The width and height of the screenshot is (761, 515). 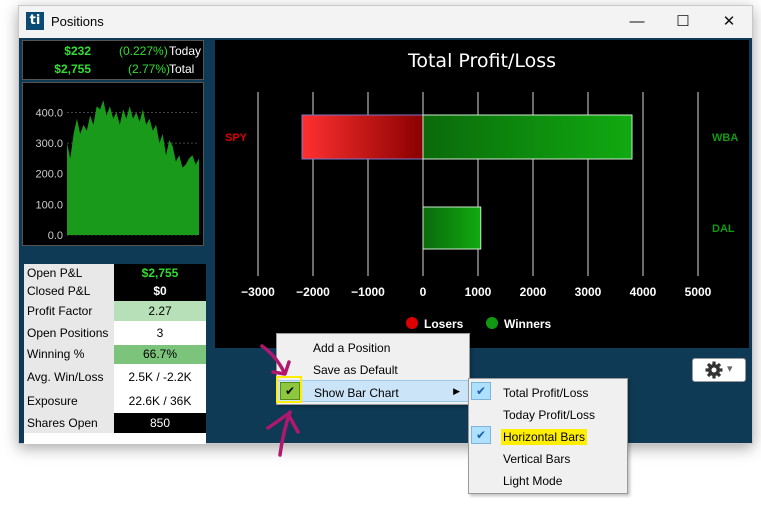 What do you see at coordinates (69, 401) in the screenshot?
I see `stat-label: Exposure` at bounding box center [69, 401].